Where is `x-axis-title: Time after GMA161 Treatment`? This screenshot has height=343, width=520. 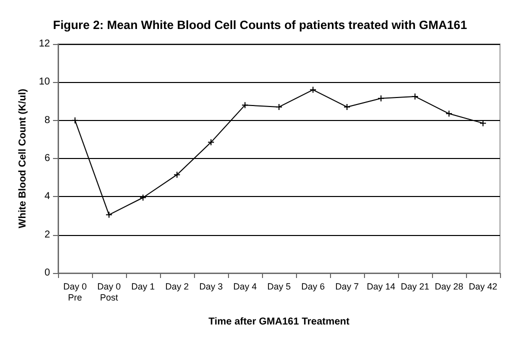 x-axis-title: Time after GMA161 Treatment is located at coordinates (279, 322).